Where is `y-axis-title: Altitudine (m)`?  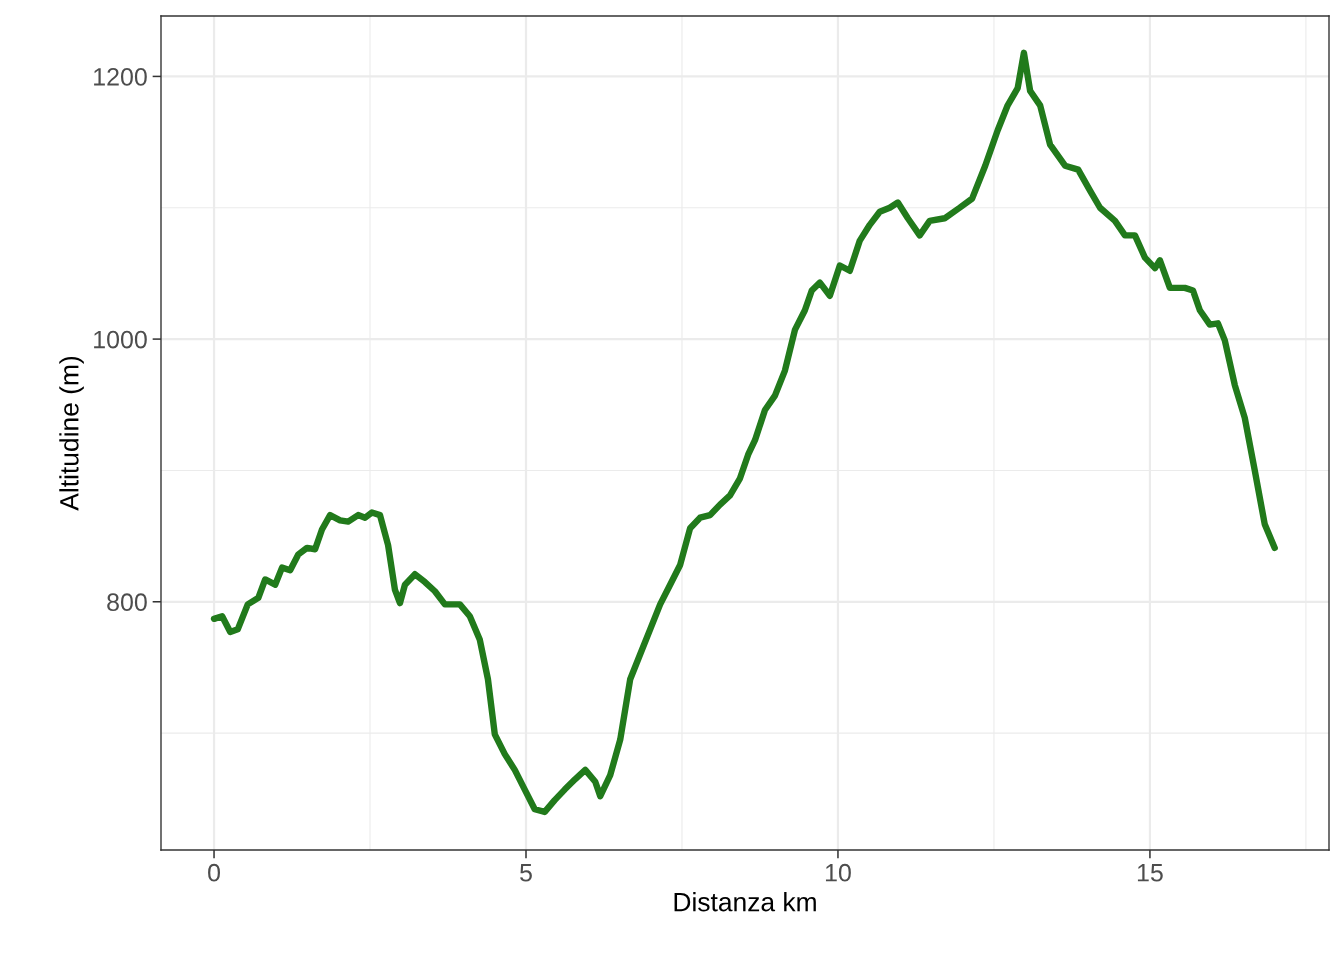 y-axis-title: Altitudine (m) is located at coordinates (71, 433).